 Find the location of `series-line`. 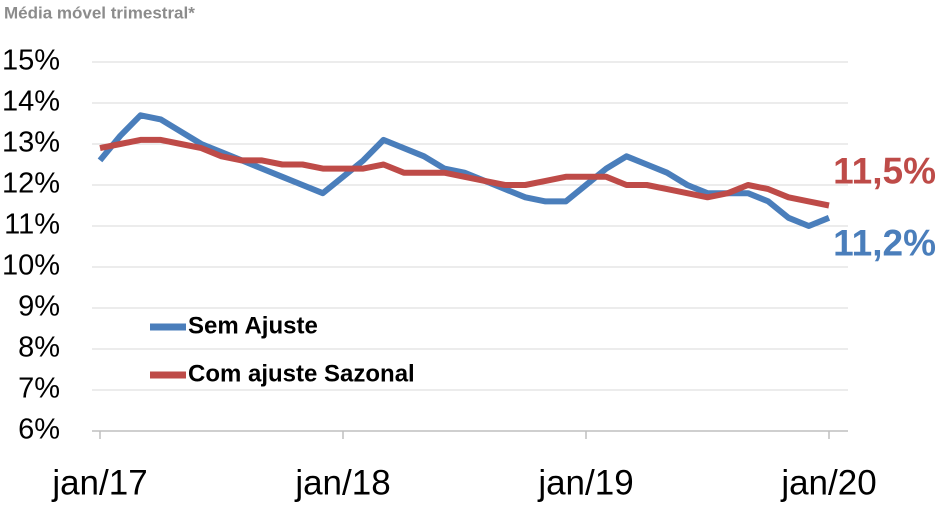

series-line is located at coordinates (464, 172).